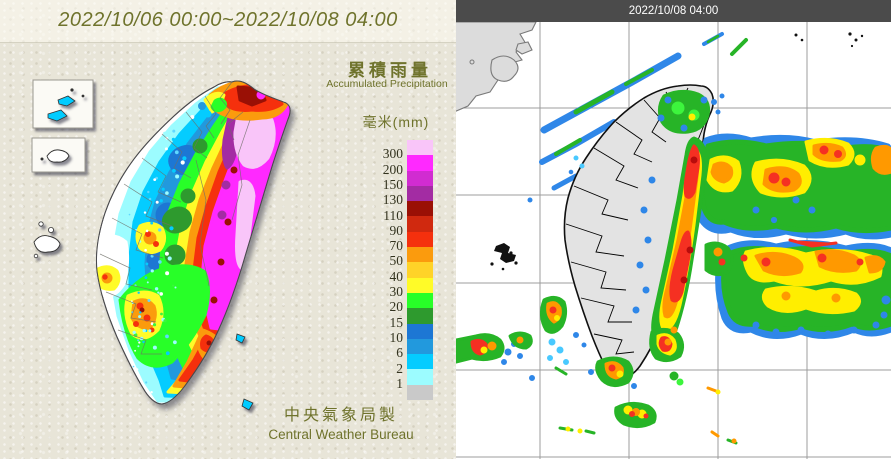 The image size is (891, 459). I want to click on legend-scale-label: 130, so click(392, 200).